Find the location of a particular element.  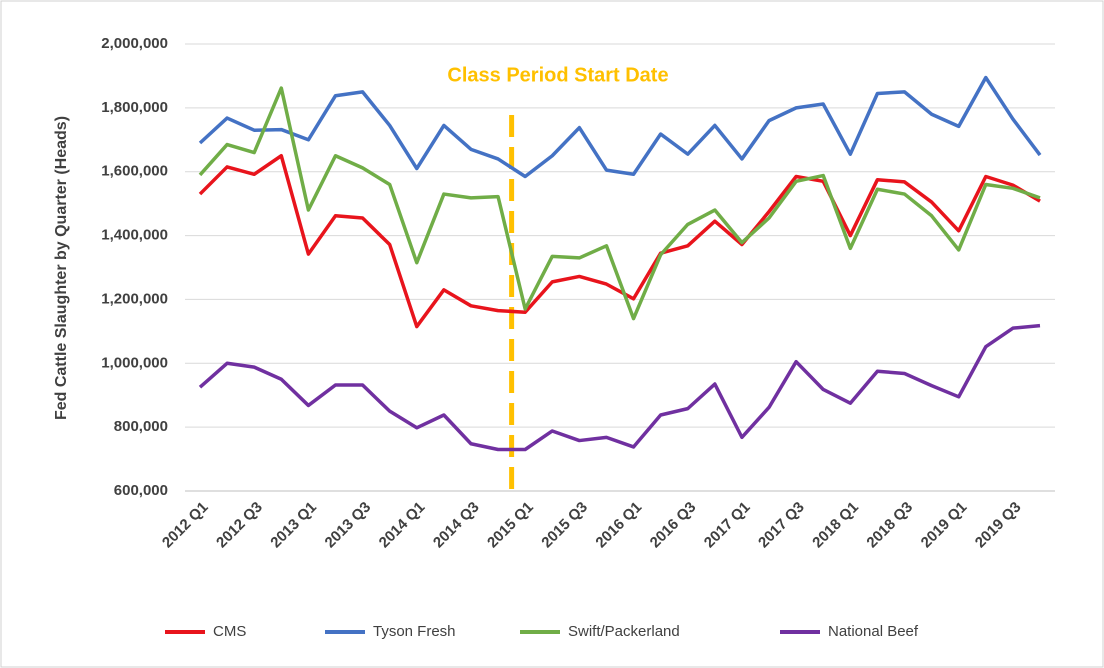

y-tick-label: 1,600,000 is located at coordinates (134, 171).